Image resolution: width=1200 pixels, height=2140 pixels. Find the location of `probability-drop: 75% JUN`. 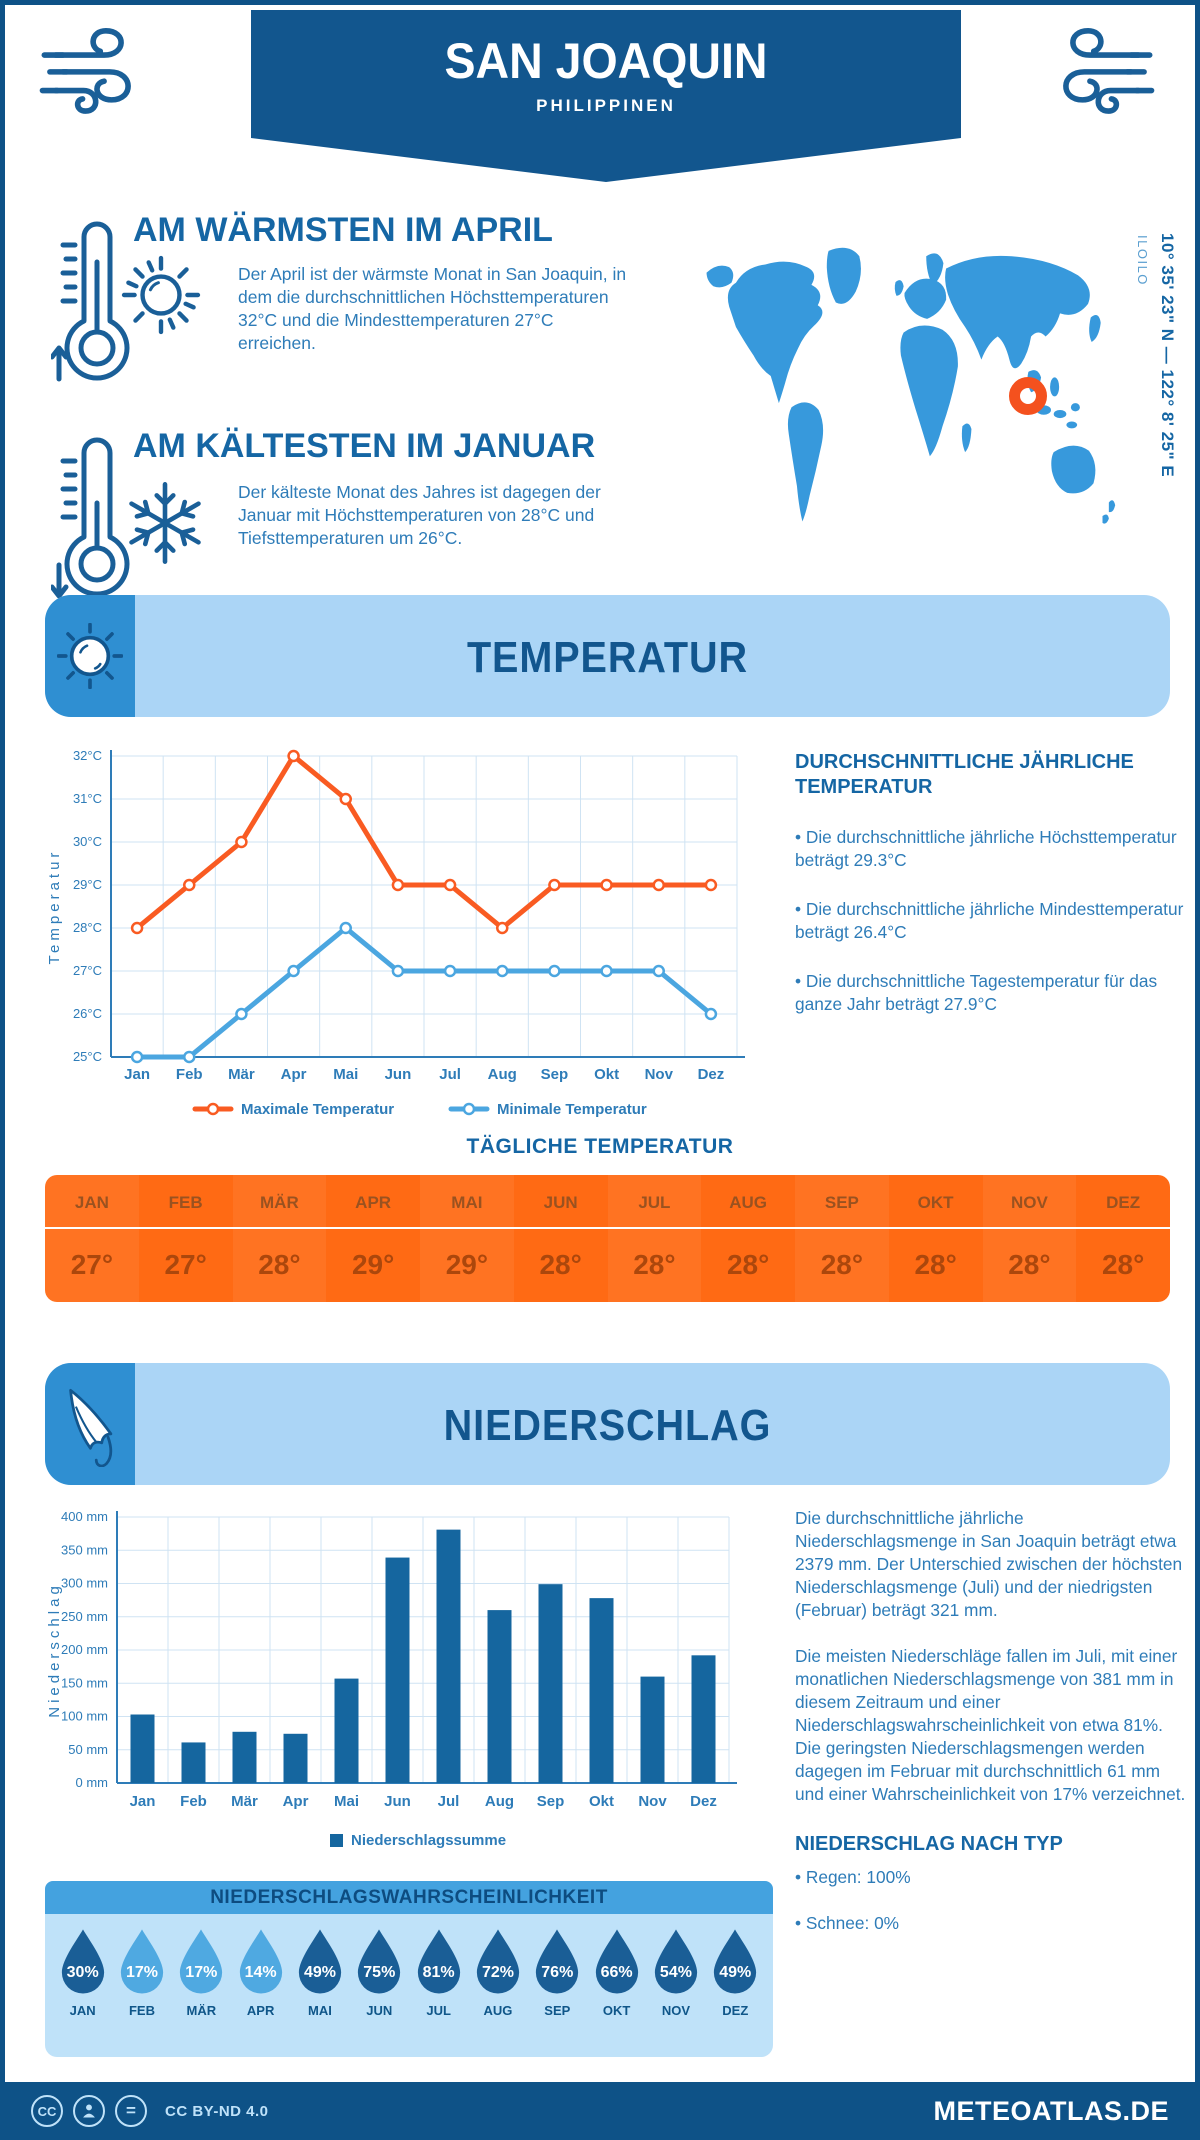

probability-drop: 75% JUN is located at coordinates (379, 1990).